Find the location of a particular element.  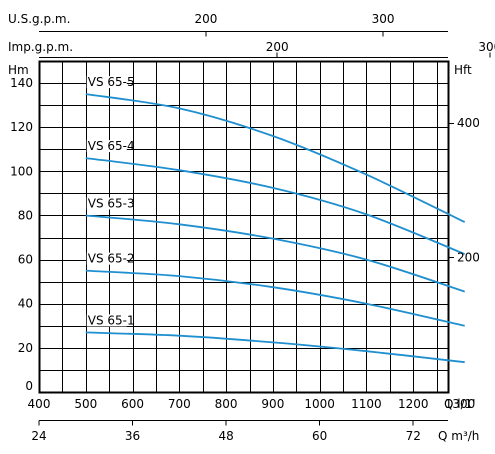

series-label: VS 65-1 is located at coordinates (111, 320).